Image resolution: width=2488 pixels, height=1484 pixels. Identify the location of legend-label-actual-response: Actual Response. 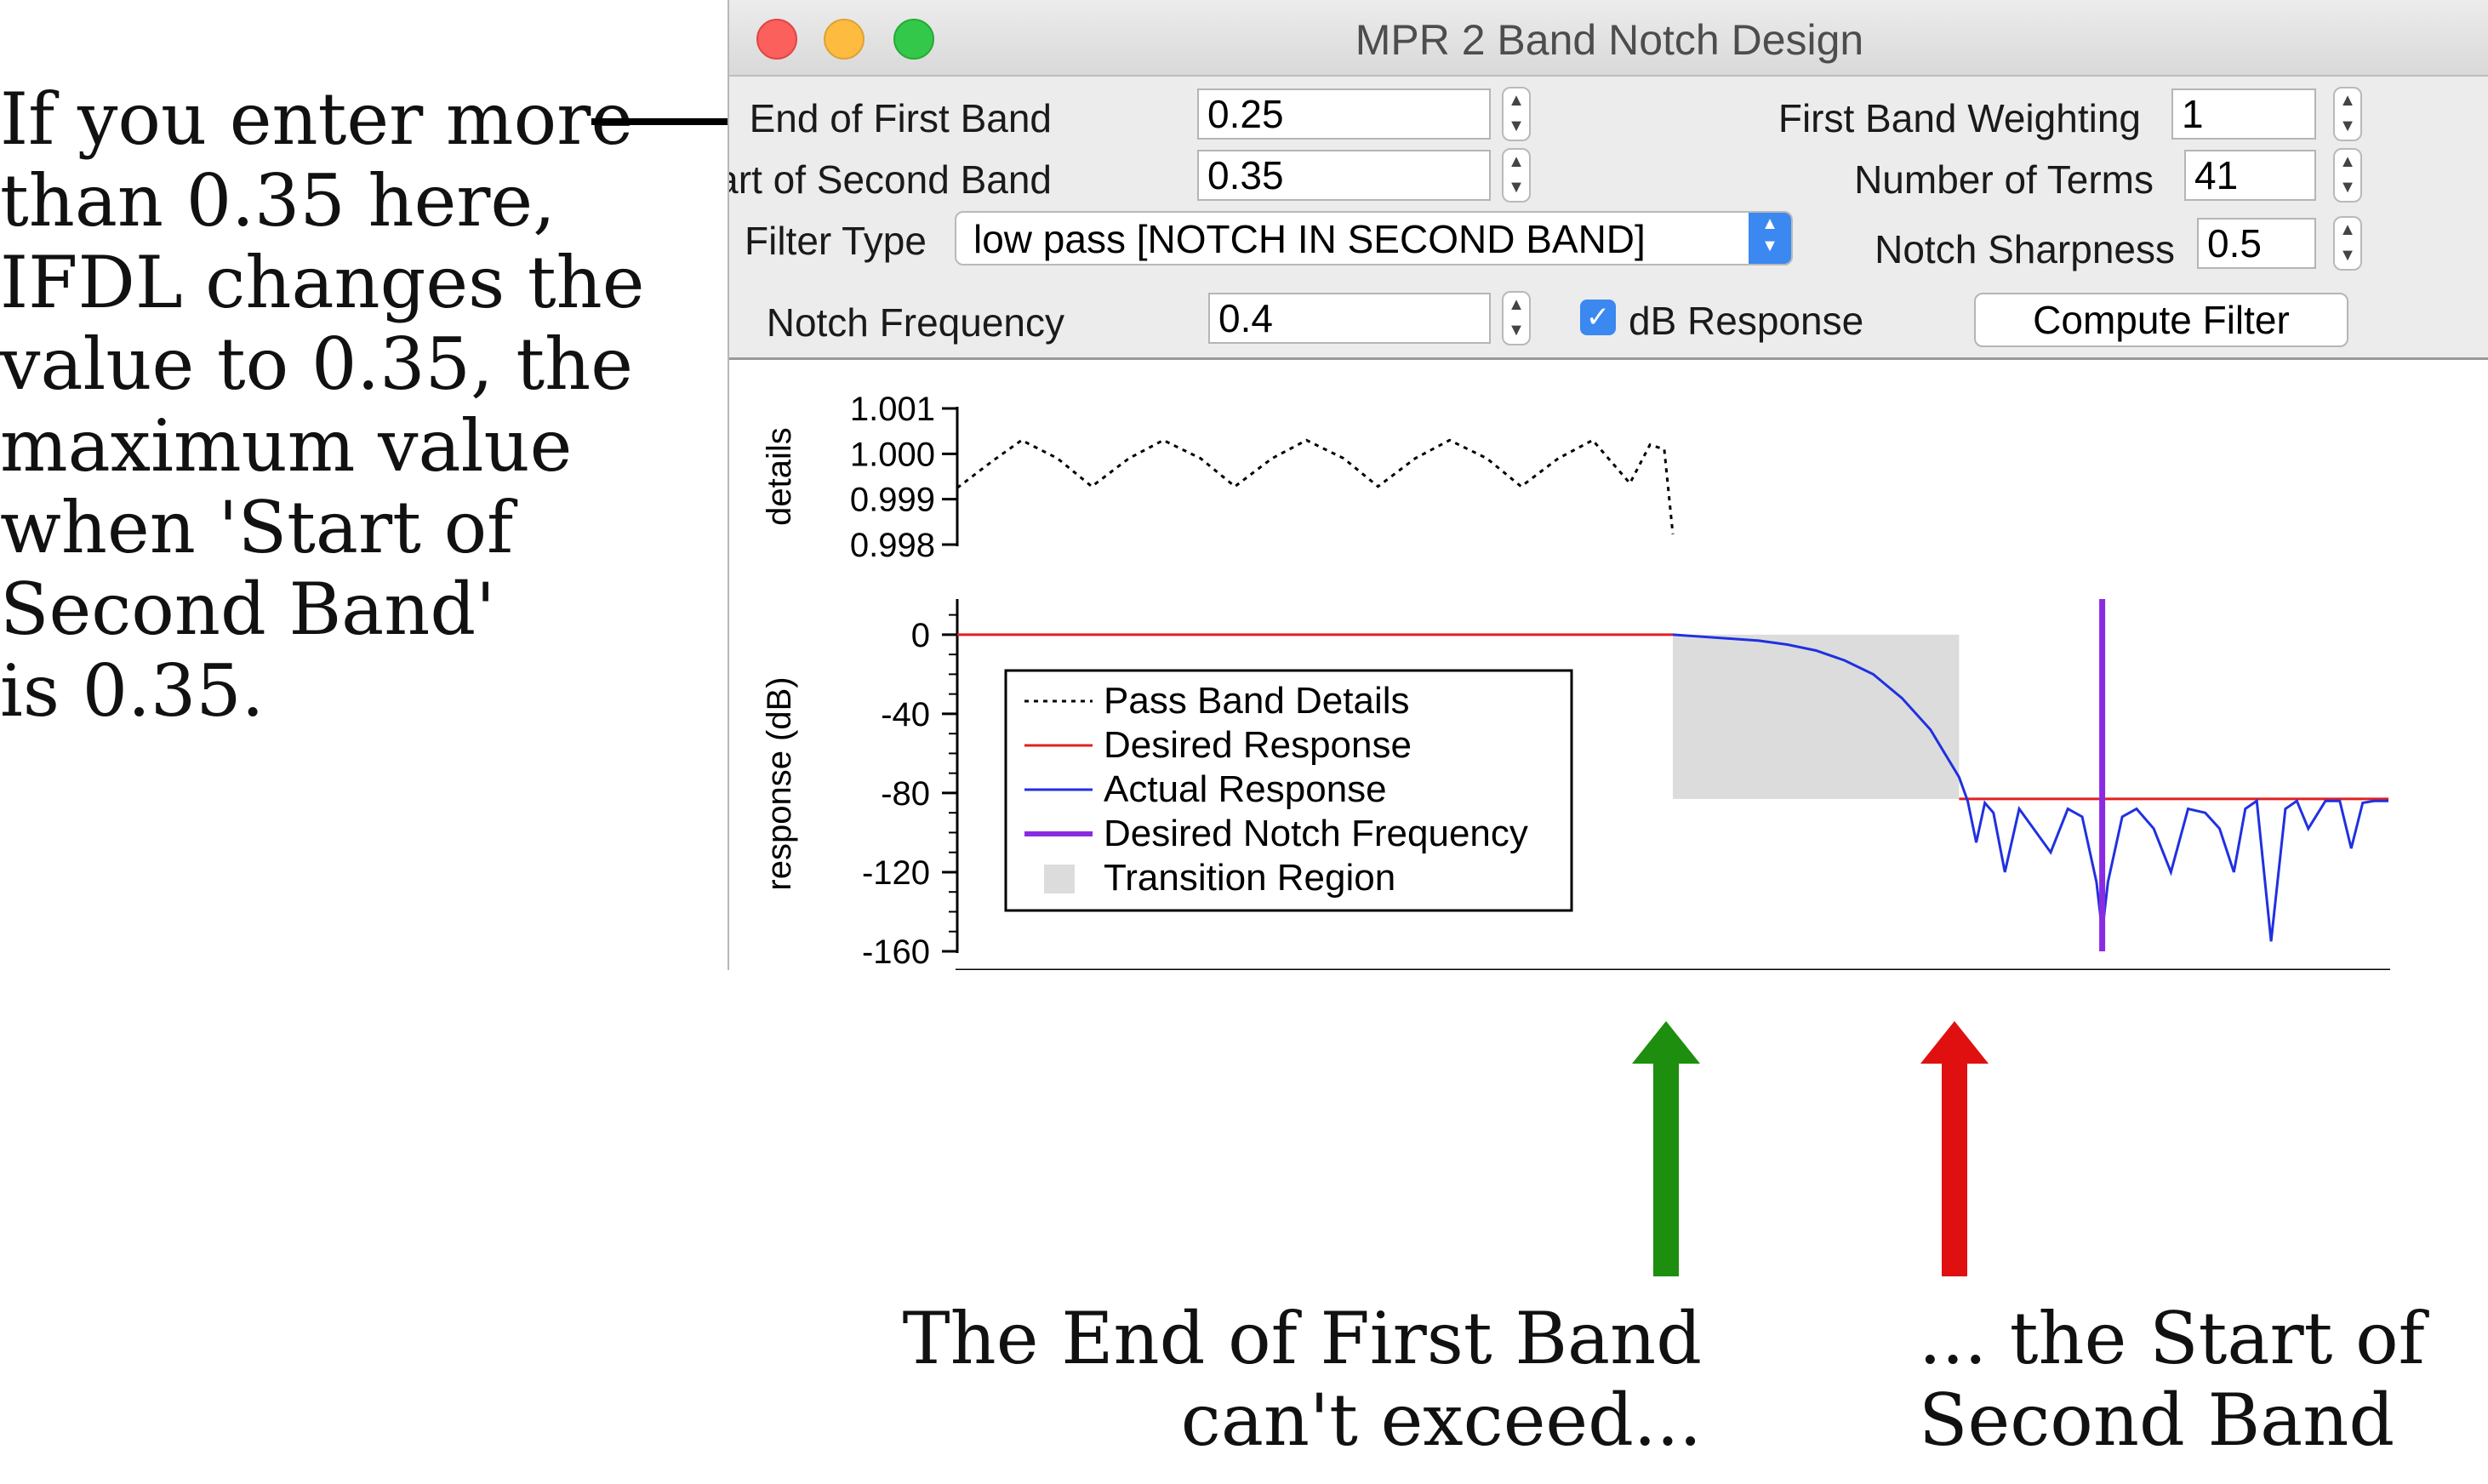
(1245, 789).